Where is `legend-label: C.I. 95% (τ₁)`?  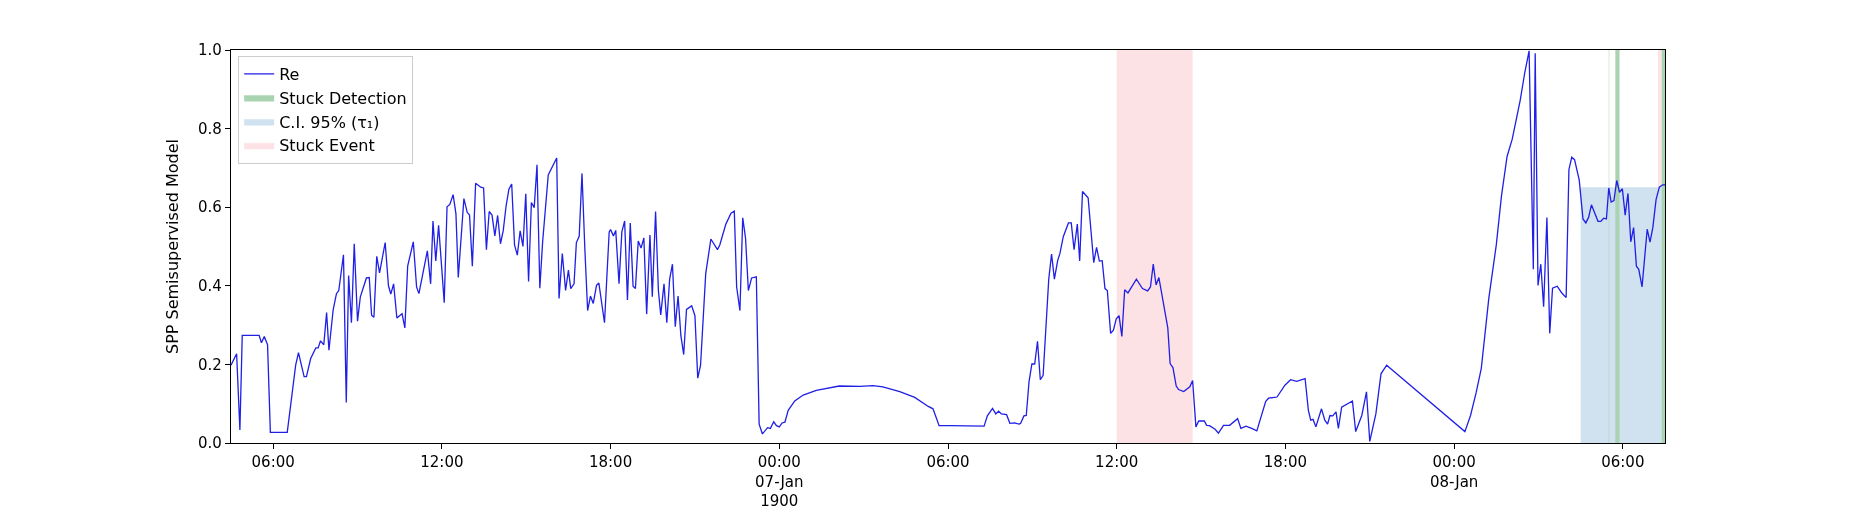
legend-label: C.I. 95% (τ₁) is located at coordinates (329, 122).